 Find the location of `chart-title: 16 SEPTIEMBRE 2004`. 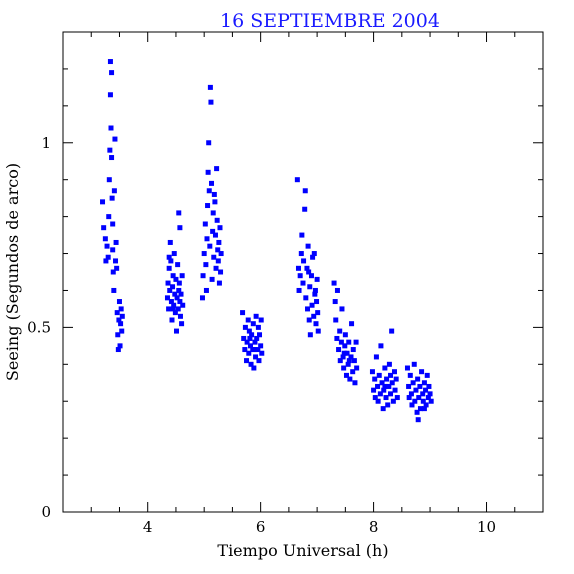

chart-title: 16 SEPTIEMBRE 2004 is located at coordinates (330, 21).